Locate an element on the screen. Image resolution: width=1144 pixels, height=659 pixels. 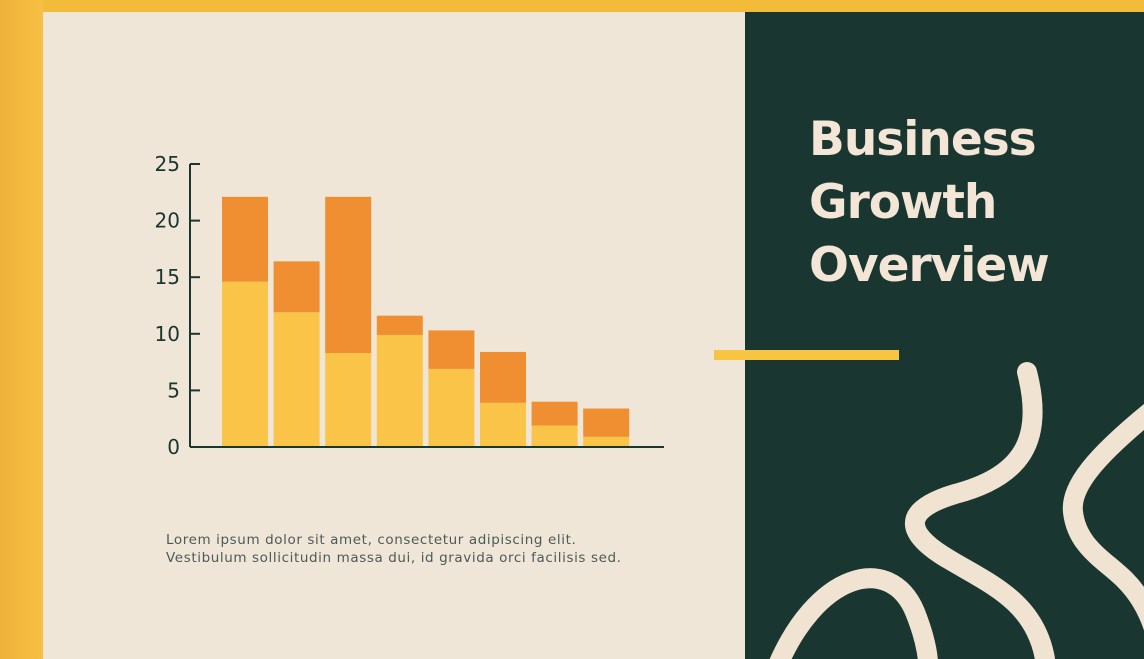
y-tick-label-20: 20 is located at coordinates (167, 221).